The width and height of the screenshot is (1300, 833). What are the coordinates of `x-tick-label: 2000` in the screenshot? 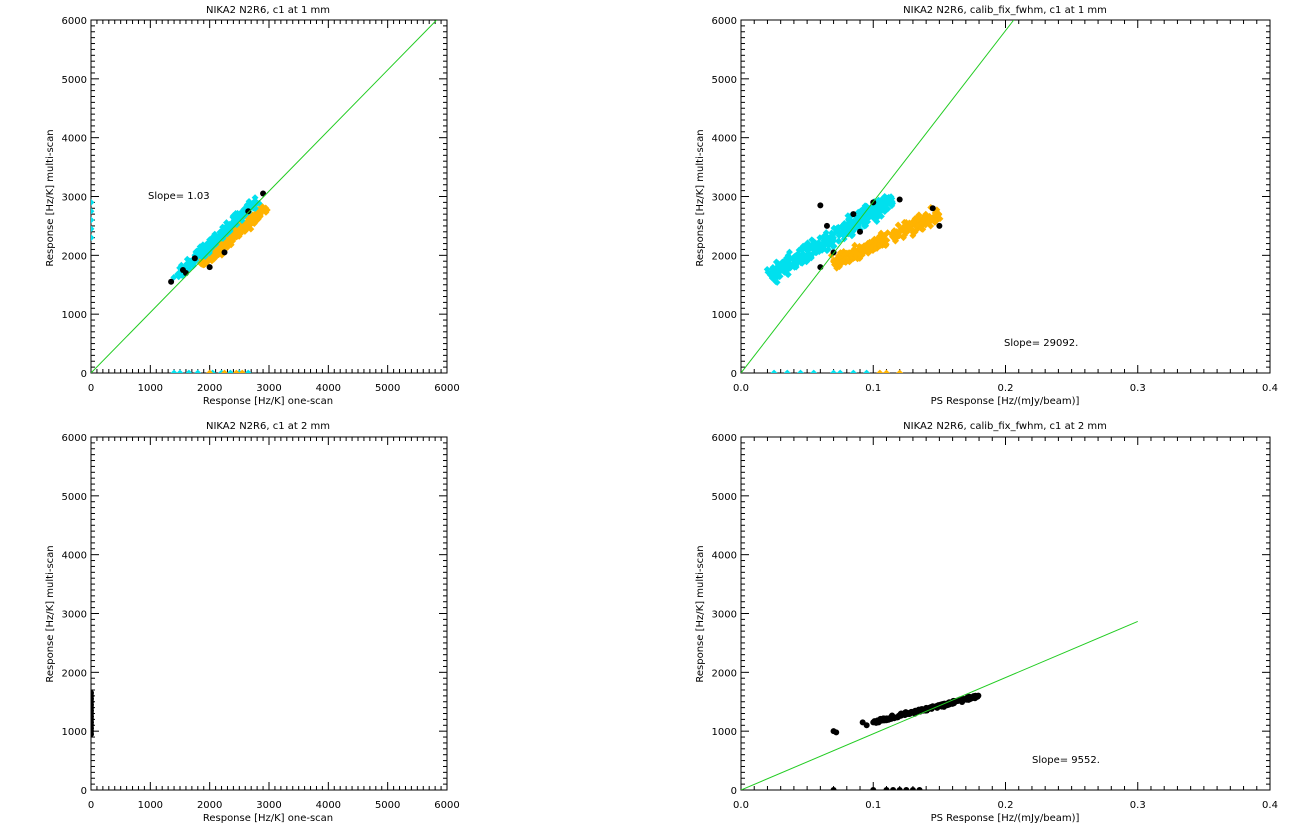 It's located at (209, 388).